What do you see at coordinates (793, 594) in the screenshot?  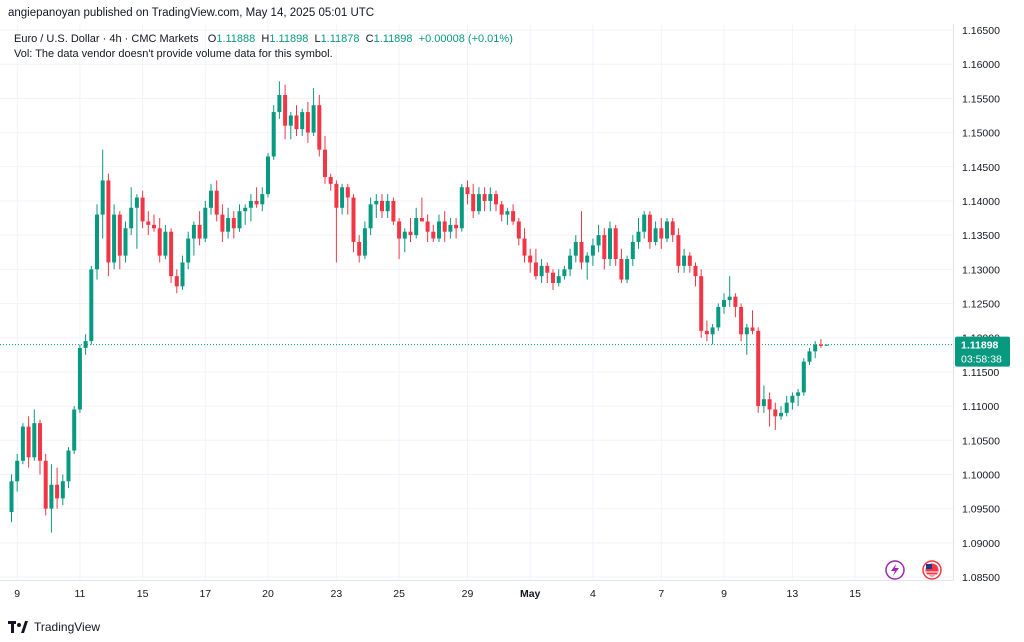 I see `x-tick-label: 13` at bounding box center [793, 594].